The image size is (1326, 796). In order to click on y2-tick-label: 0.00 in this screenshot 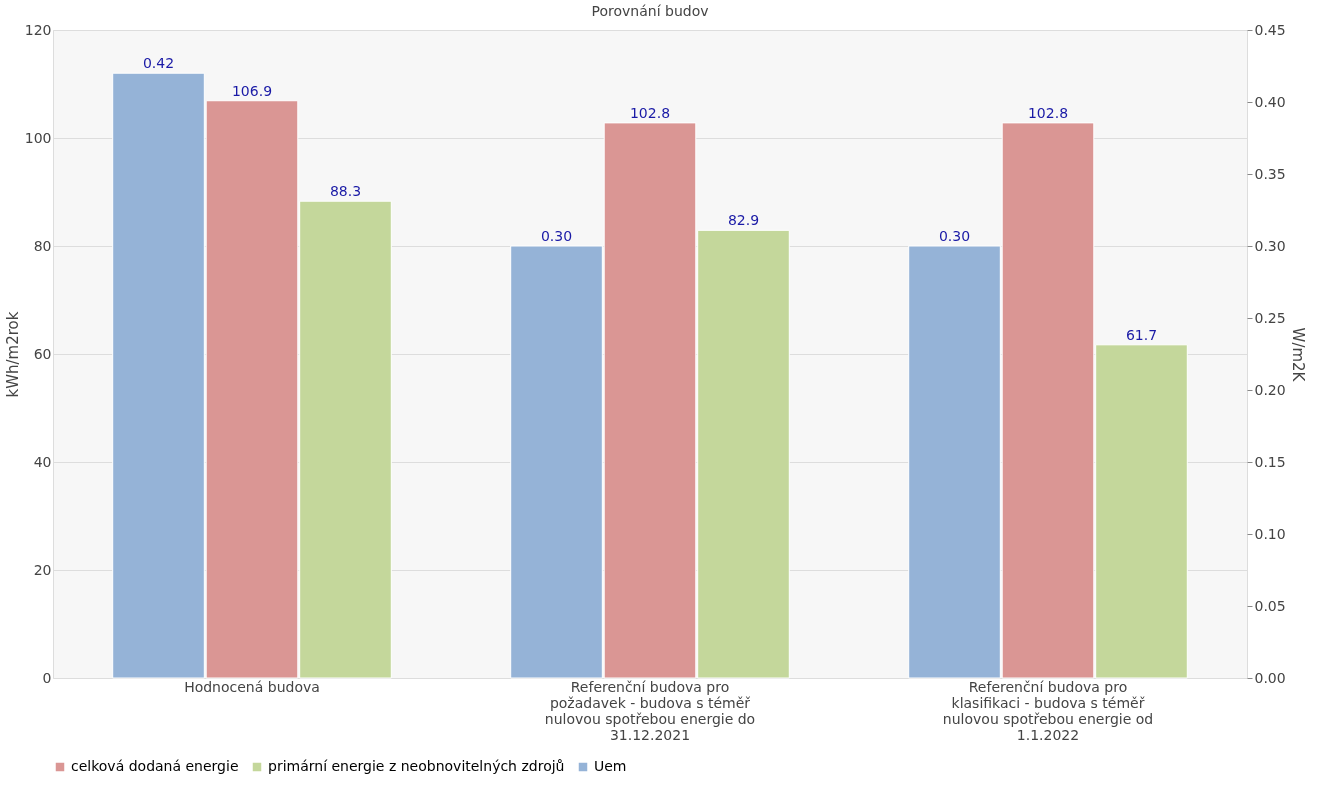, I will do `click(1270, 677)`.